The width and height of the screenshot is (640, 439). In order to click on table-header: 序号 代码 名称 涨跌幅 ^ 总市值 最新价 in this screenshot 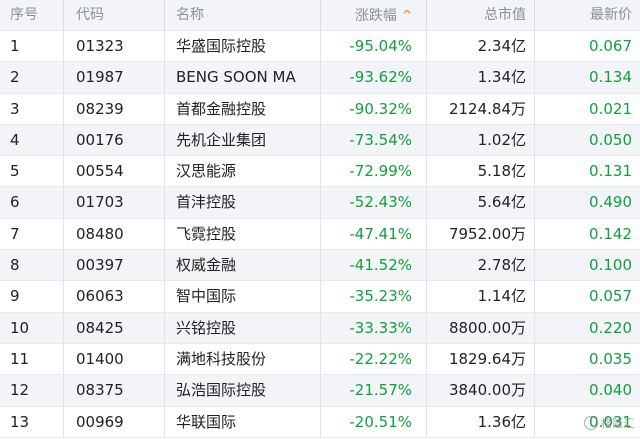, I will do `click(320, 15)`.